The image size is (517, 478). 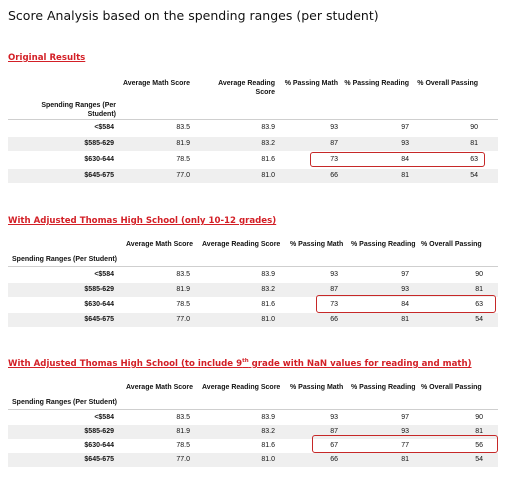 I want to click on cell-pct-overall: 56, so click(x=479, y=445).